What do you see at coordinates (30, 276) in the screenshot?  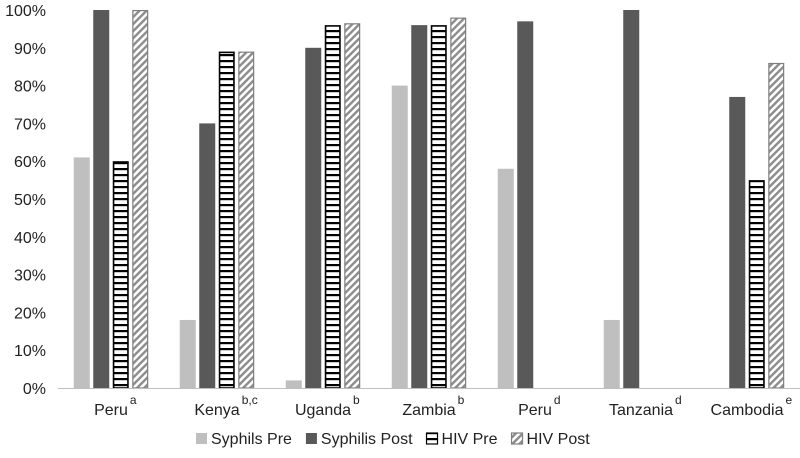 I see `y-tick-label: 30%` at bounding box center [30, 276].